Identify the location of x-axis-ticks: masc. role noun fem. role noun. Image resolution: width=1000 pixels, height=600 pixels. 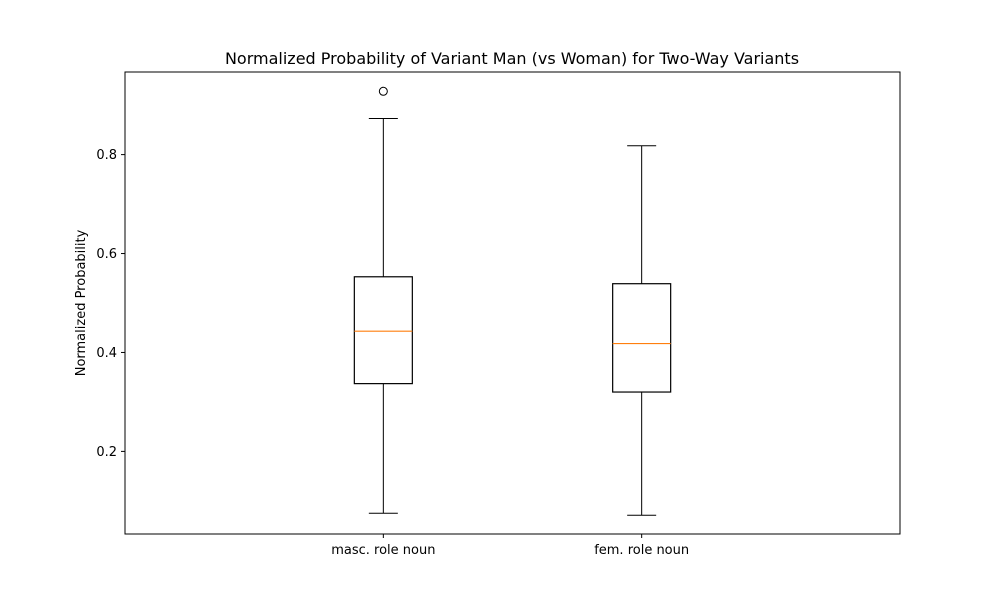
(510, 546).